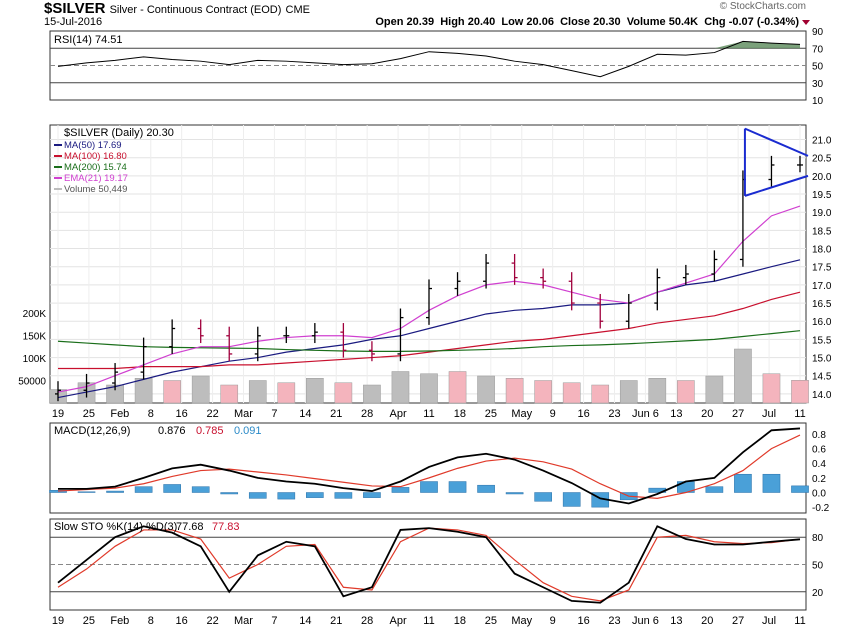 This screenshot has width=850, height=633. Describe the element at coordinates (769, 621) in the screenshot. I see `sto-x-tick: Jul` at that location.